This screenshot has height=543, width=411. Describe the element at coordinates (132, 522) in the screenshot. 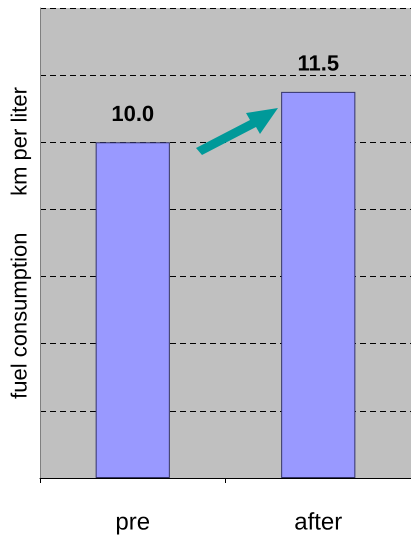

I see `x-tick-label: pre` at that location.